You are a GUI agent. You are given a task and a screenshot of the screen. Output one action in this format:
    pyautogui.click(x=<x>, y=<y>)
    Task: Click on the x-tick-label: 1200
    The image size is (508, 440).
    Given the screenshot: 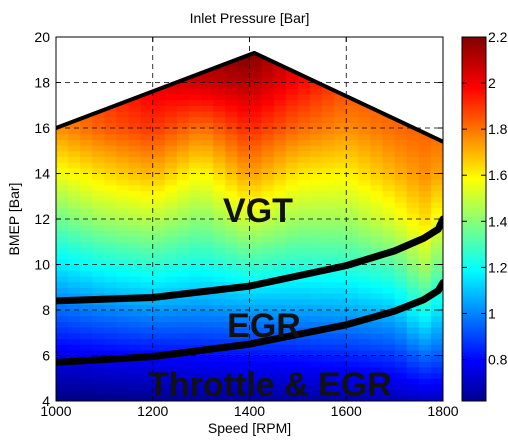 What is the action you would take?
    pyautogui.click(x=152, y=411)
    